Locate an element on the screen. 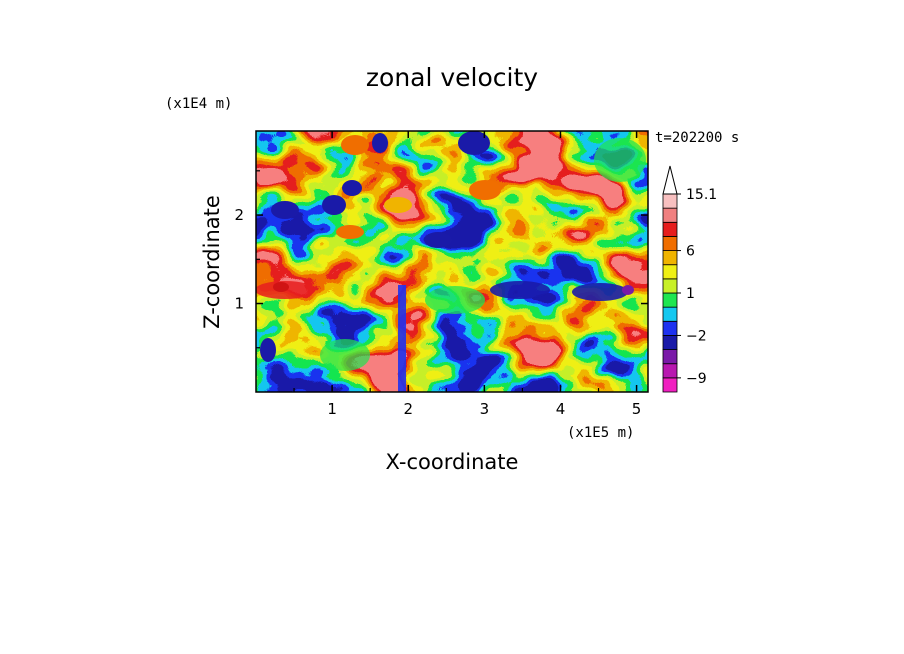 Image resolution: width=904 pixels, height=654 pixels. colorbar-extend-max is located at coordinates (670, 180).